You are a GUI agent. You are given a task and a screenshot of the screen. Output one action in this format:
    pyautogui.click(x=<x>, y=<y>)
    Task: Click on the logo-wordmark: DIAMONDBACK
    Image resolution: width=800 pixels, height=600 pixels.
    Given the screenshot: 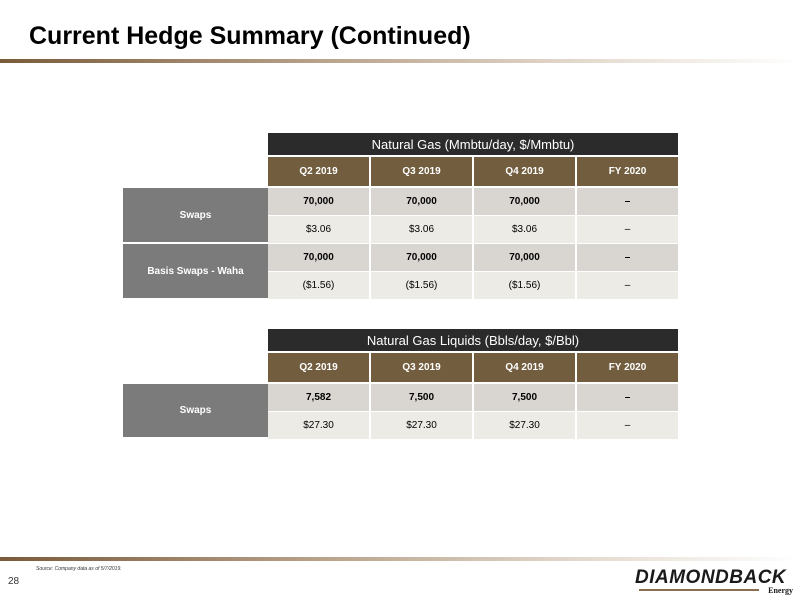 What is the action you would take?
    pyautogui.click(x=711, y=577)
    